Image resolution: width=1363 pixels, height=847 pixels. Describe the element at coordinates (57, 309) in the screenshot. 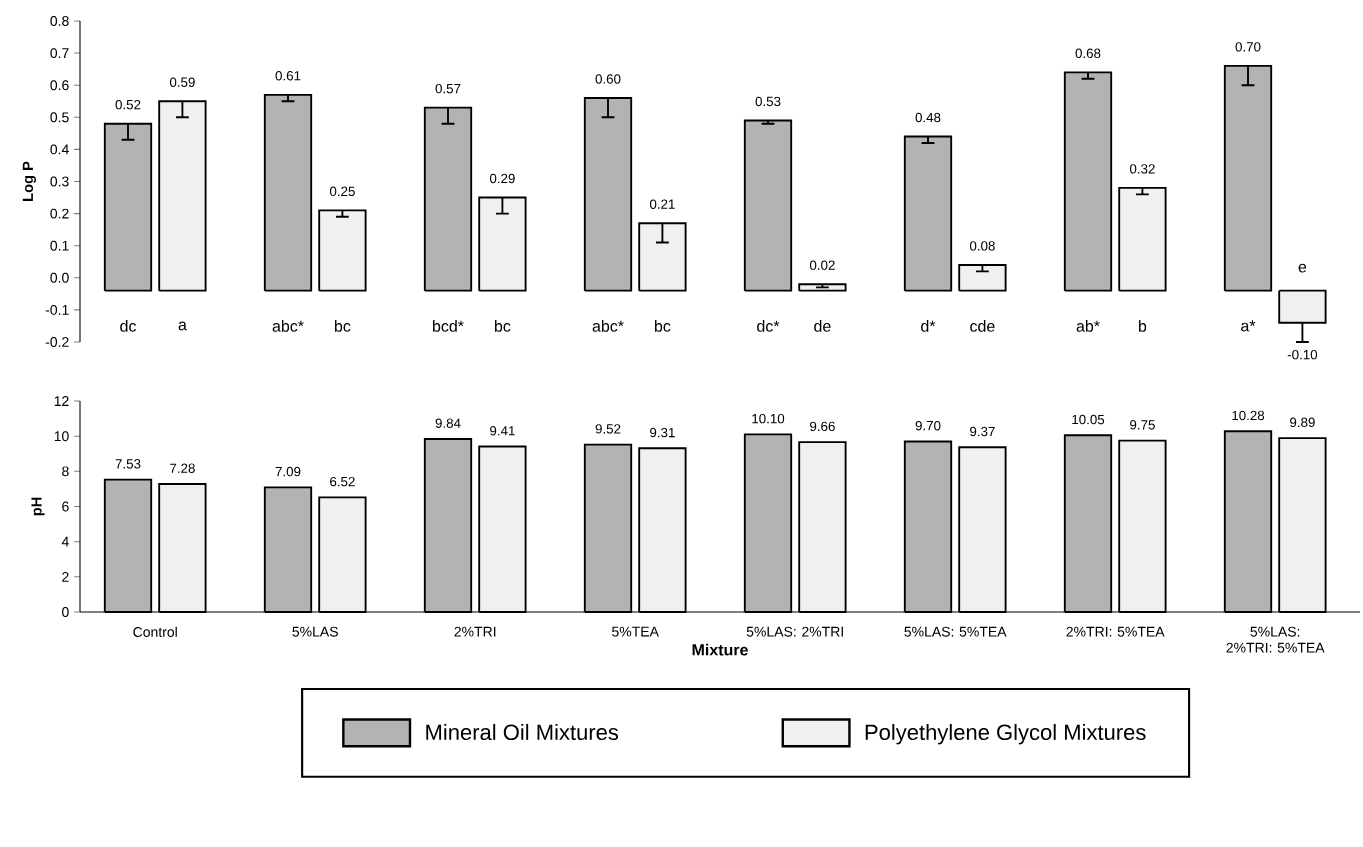

I see `y-tick-label: -0.1` at that location.